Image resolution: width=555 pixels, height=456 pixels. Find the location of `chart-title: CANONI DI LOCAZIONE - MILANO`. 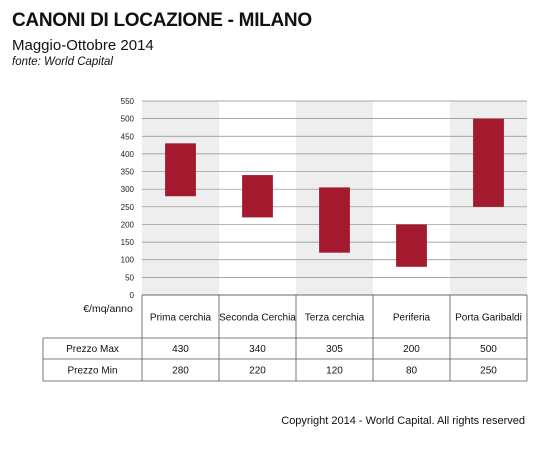

chart-title: CANONI DI LOCAZIONE - MILANO is located at coordinates (162, 20).